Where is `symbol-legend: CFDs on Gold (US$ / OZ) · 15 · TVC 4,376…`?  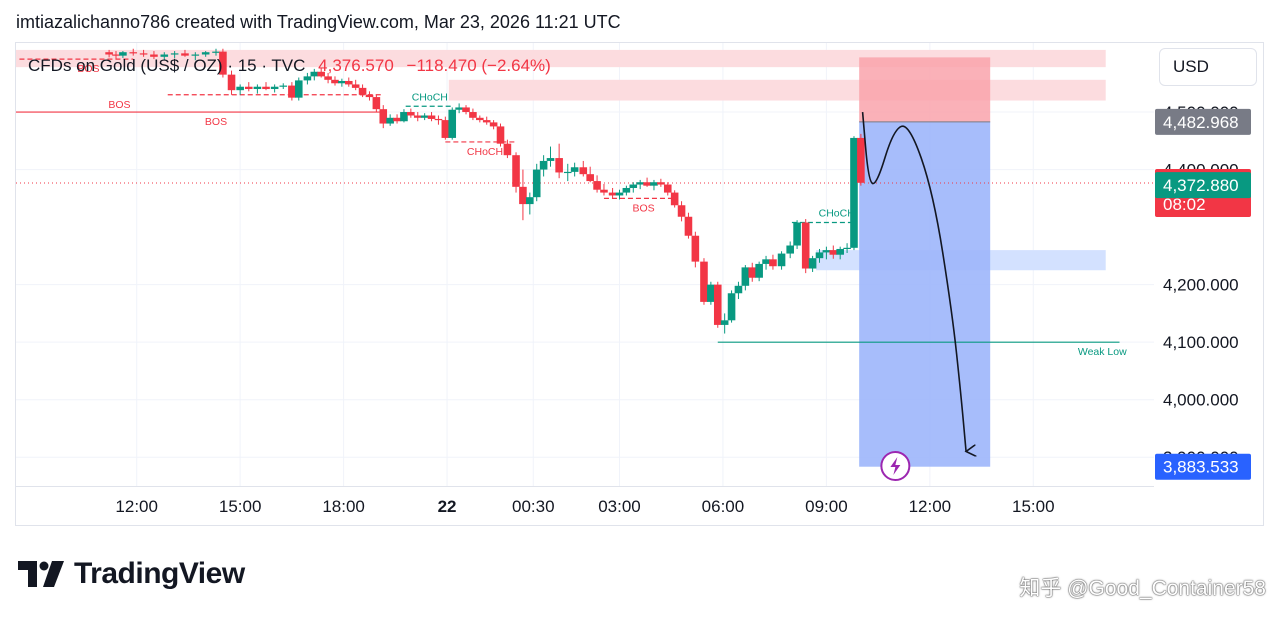 symbol-legend: CFDs on Gold (US$ / OZ) · 15 · TVC 4,376… is located at coordinates (289, 66).